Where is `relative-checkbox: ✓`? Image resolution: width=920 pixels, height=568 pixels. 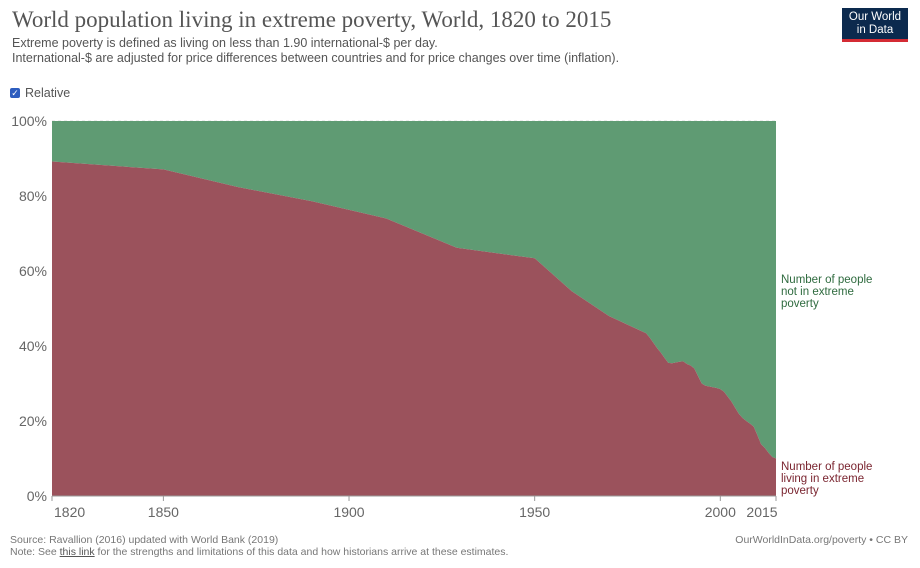 relative-checkbox: ✓ is located at coordinates (15, 93).